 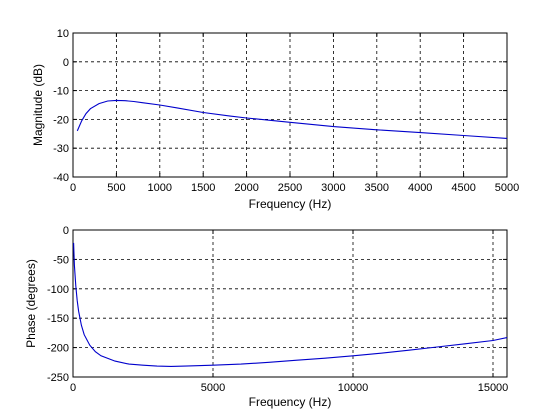 I want to click on phase-x-tick-label: 10000, so click(x=353, y=388).